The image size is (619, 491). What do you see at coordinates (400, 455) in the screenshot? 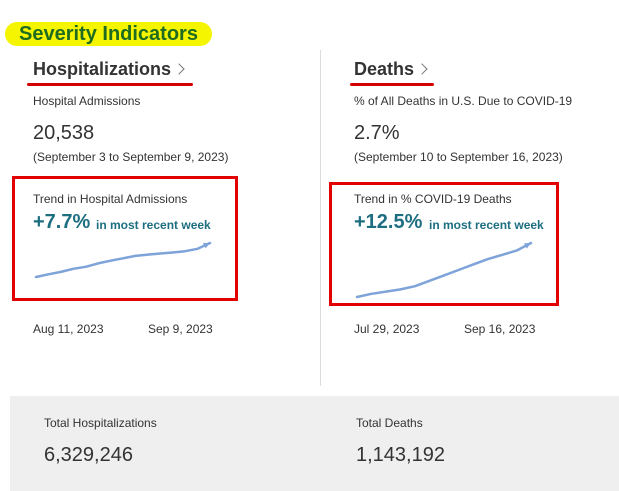
I see `total-deaths-value: 1,143,192` at bounding box center [400, 455].